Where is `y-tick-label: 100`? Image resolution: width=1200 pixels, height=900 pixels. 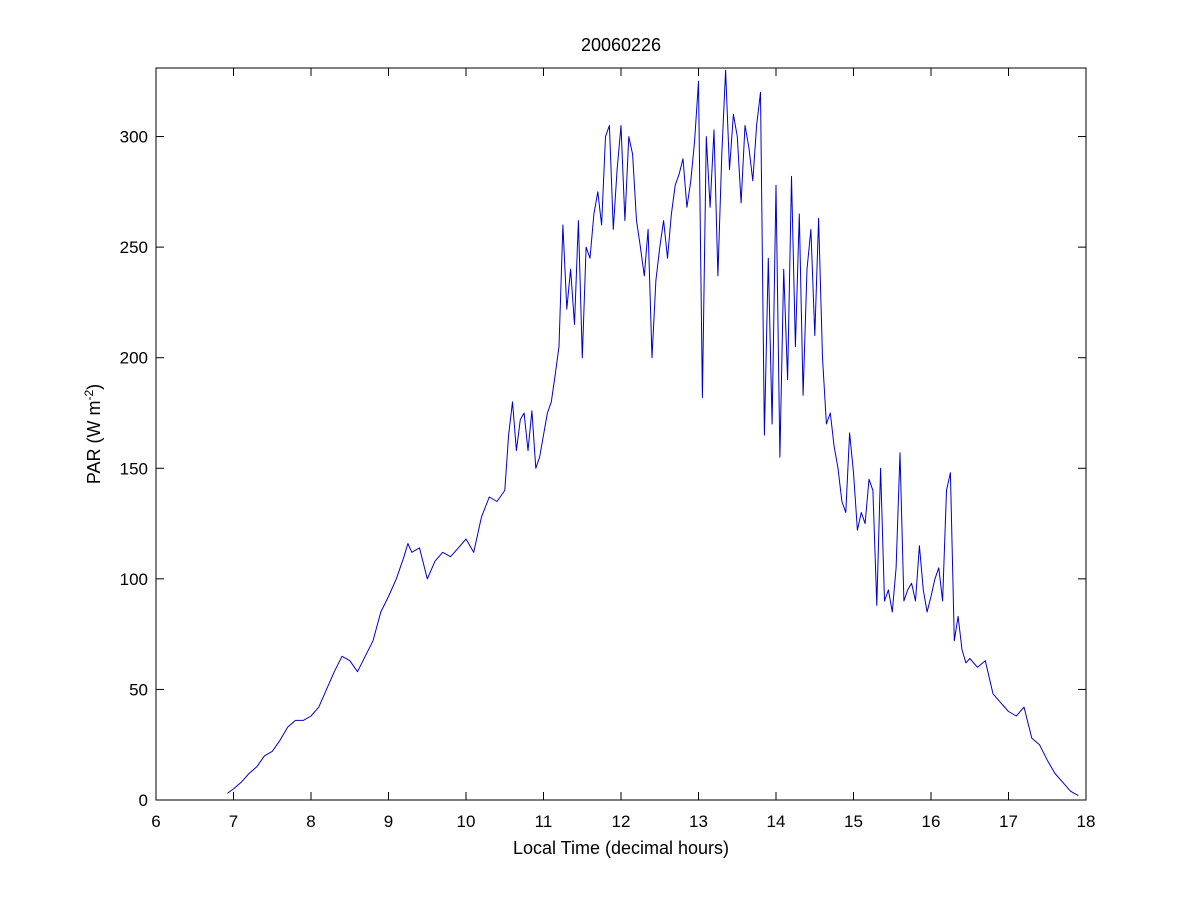
y-tick-label: 100 is located at coordinates (134, 579).